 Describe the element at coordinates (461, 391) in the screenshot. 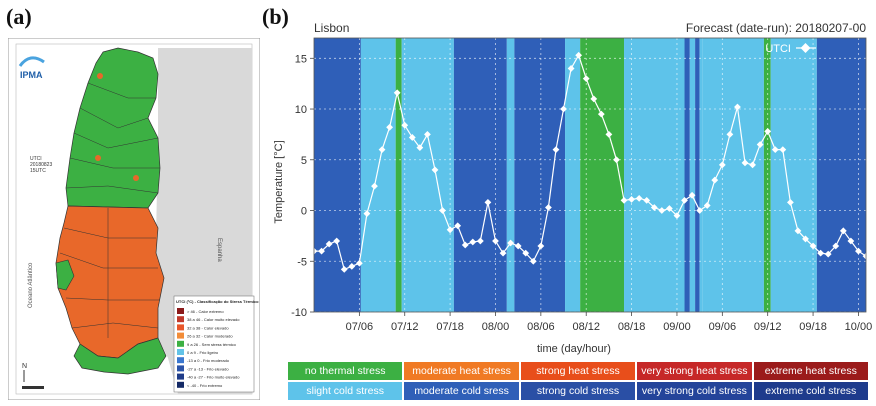

I see `stress-legend-item: moderate cold sress` at that location.